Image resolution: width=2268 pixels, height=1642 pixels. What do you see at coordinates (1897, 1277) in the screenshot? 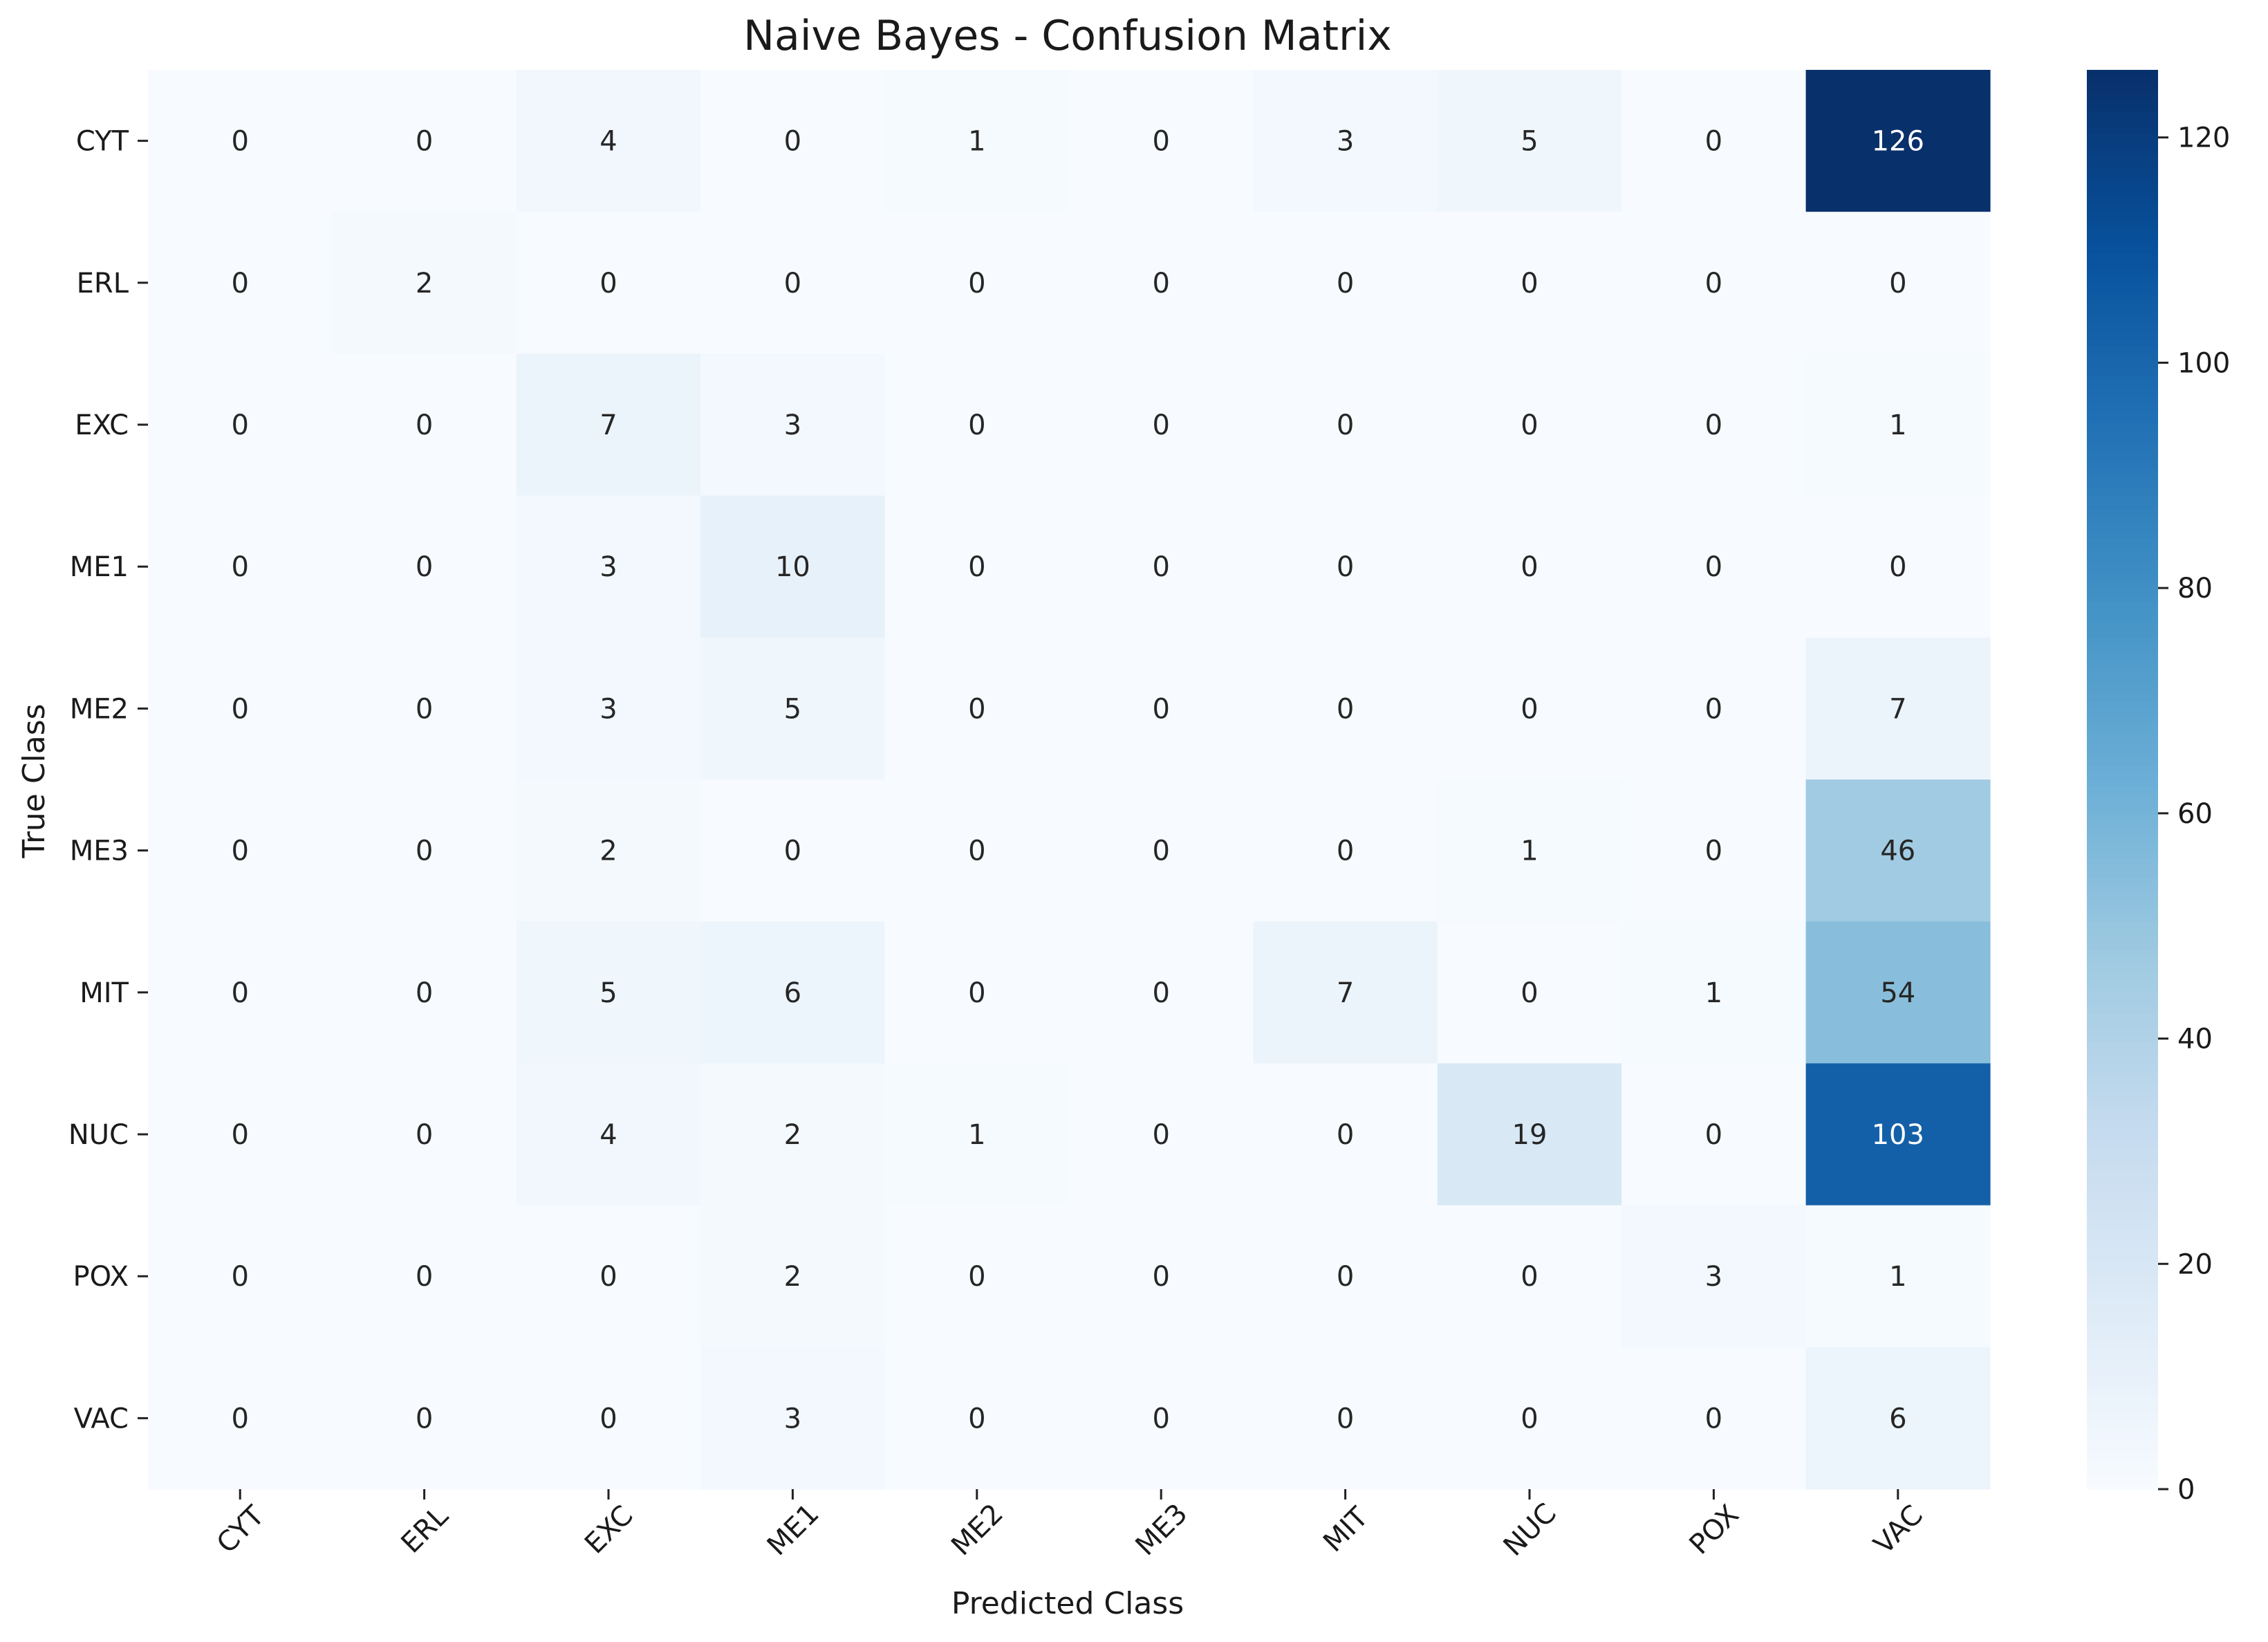
I see `cell-value-label: 1` at bounding box center [1897, 1277].